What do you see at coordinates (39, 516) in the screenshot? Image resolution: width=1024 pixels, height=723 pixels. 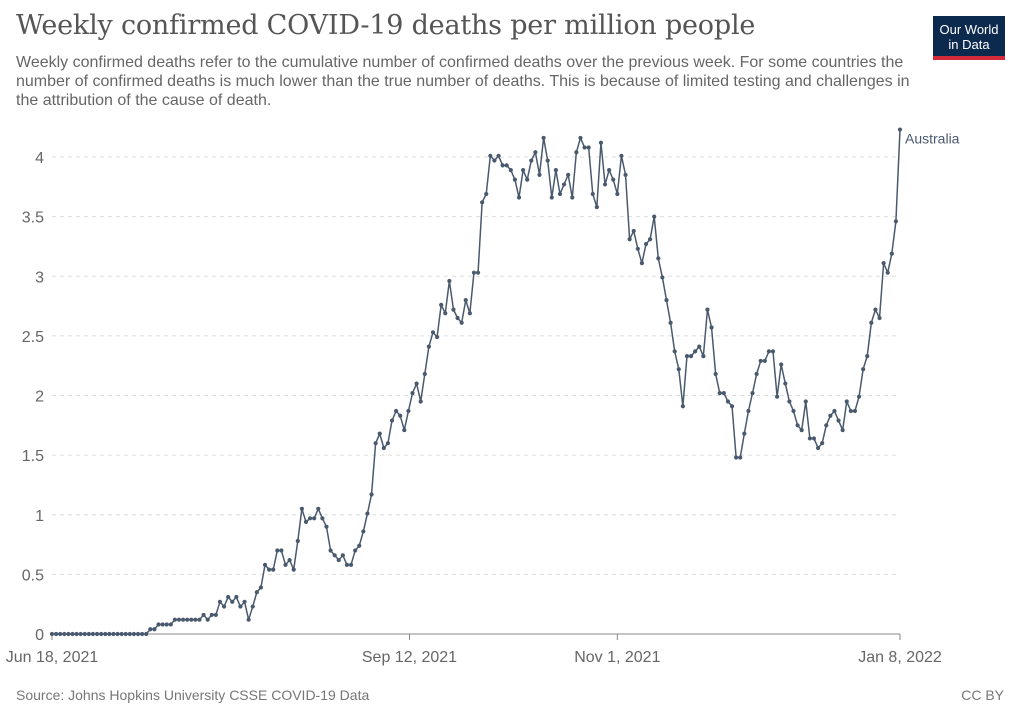 I see `y-tick-label: 1` at bounding box center [39, 516].